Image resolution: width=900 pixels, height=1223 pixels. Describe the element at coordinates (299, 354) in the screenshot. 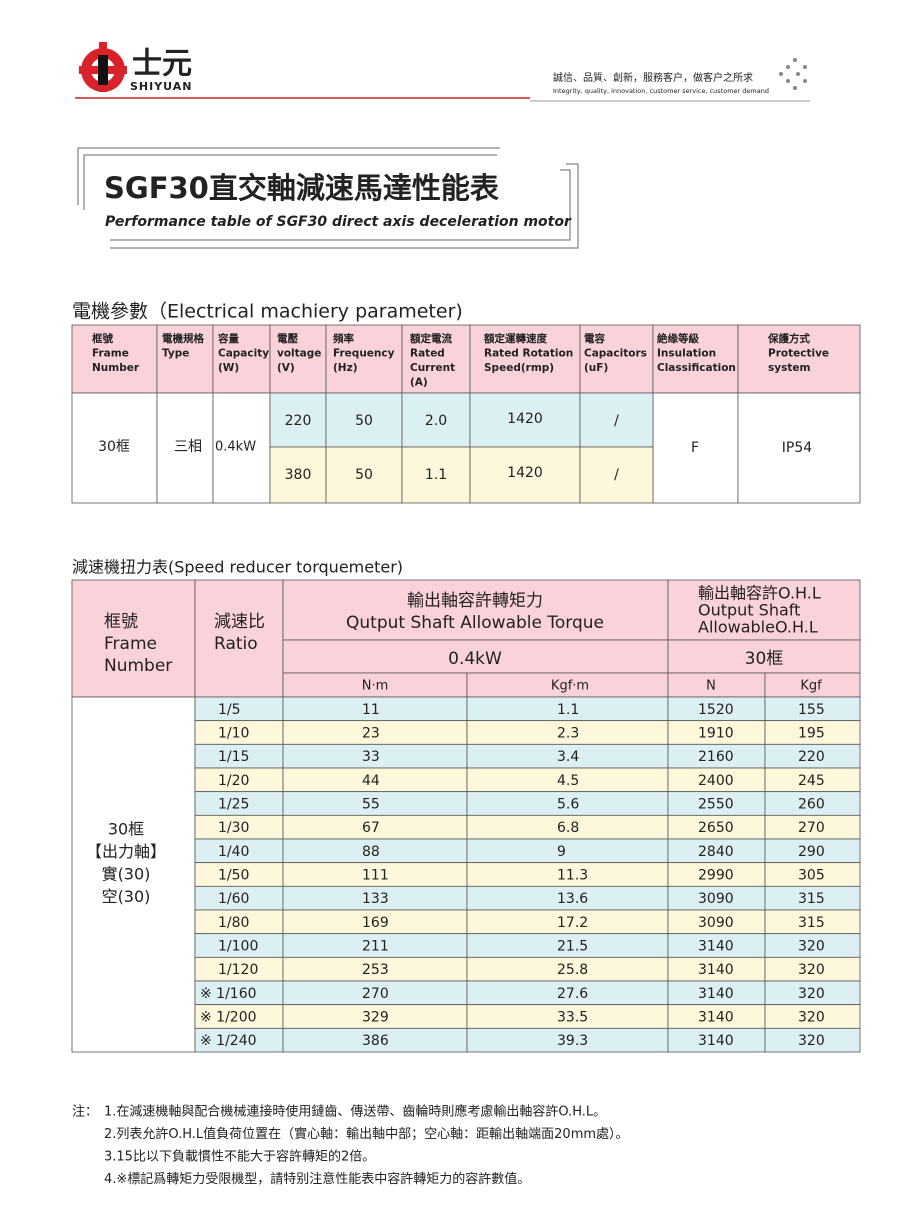

I see `column-header: voltage` at that location.